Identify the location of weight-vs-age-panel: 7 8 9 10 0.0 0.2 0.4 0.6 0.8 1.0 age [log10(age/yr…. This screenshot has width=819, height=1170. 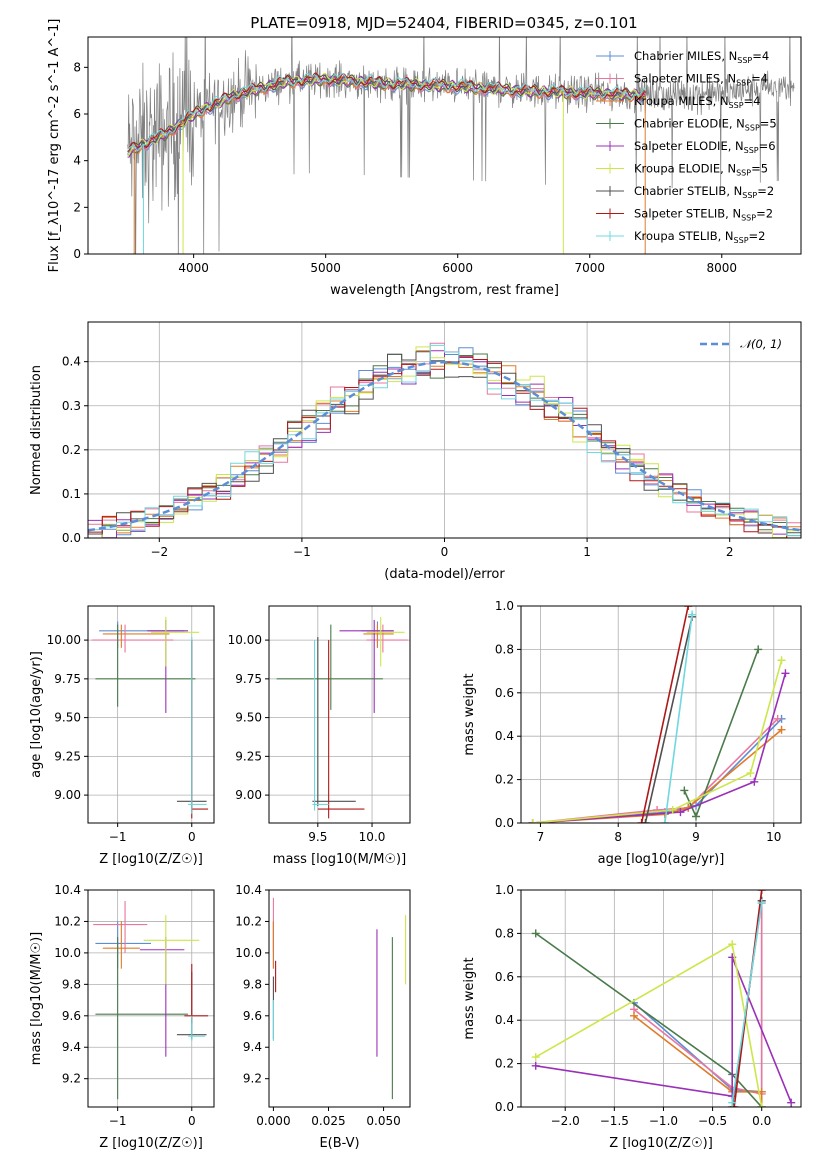
(632, 733).